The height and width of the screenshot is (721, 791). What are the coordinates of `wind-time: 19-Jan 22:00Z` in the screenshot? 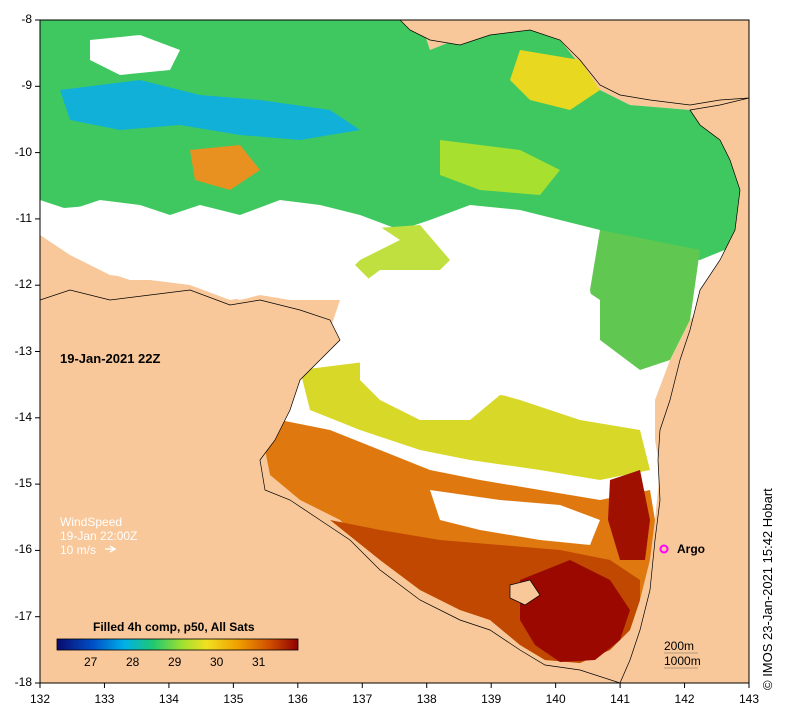 It's located at (99, 536).